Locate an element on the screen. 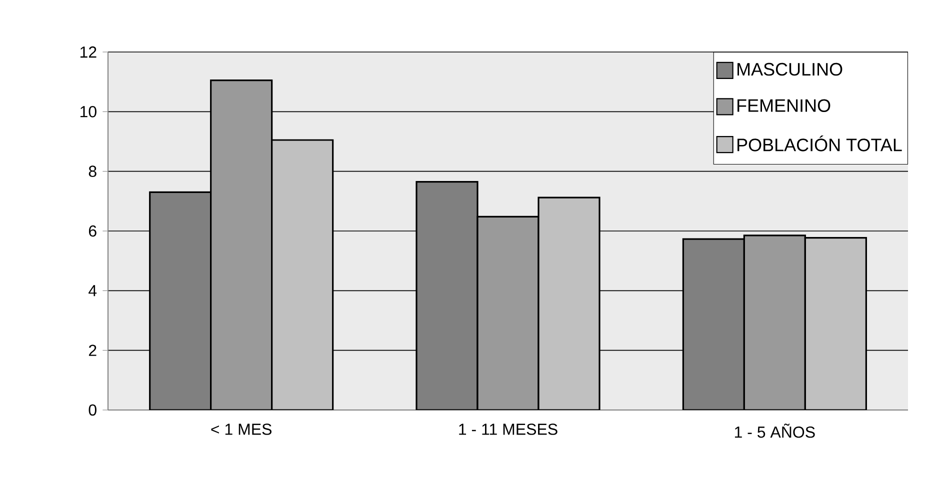  x-tick-label: 1 - 11 MESES is located at coordinates (508, 429).